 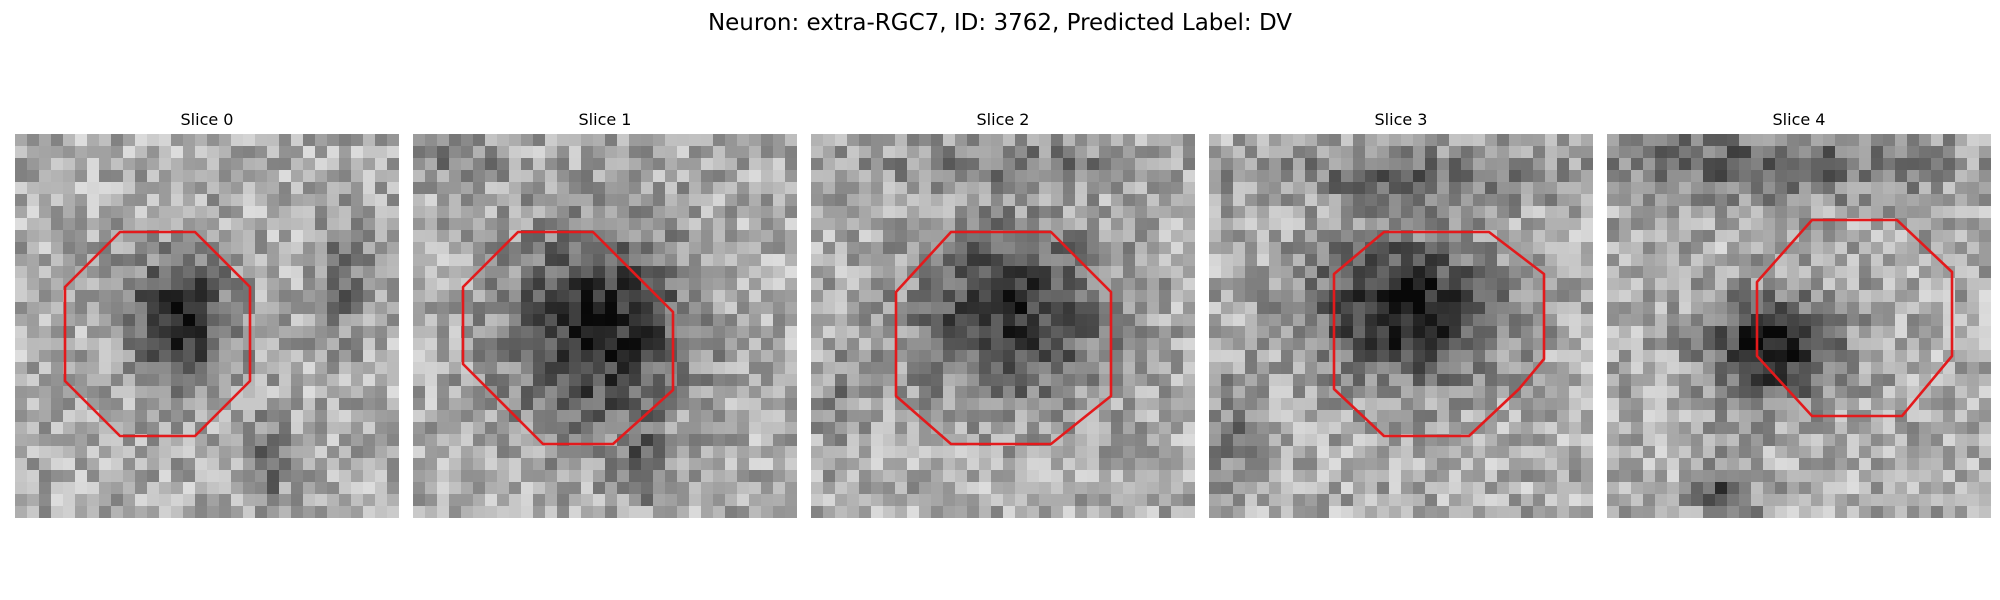 I want to click on slice-panel-1: Slice 1, so click(x=605, y=313).